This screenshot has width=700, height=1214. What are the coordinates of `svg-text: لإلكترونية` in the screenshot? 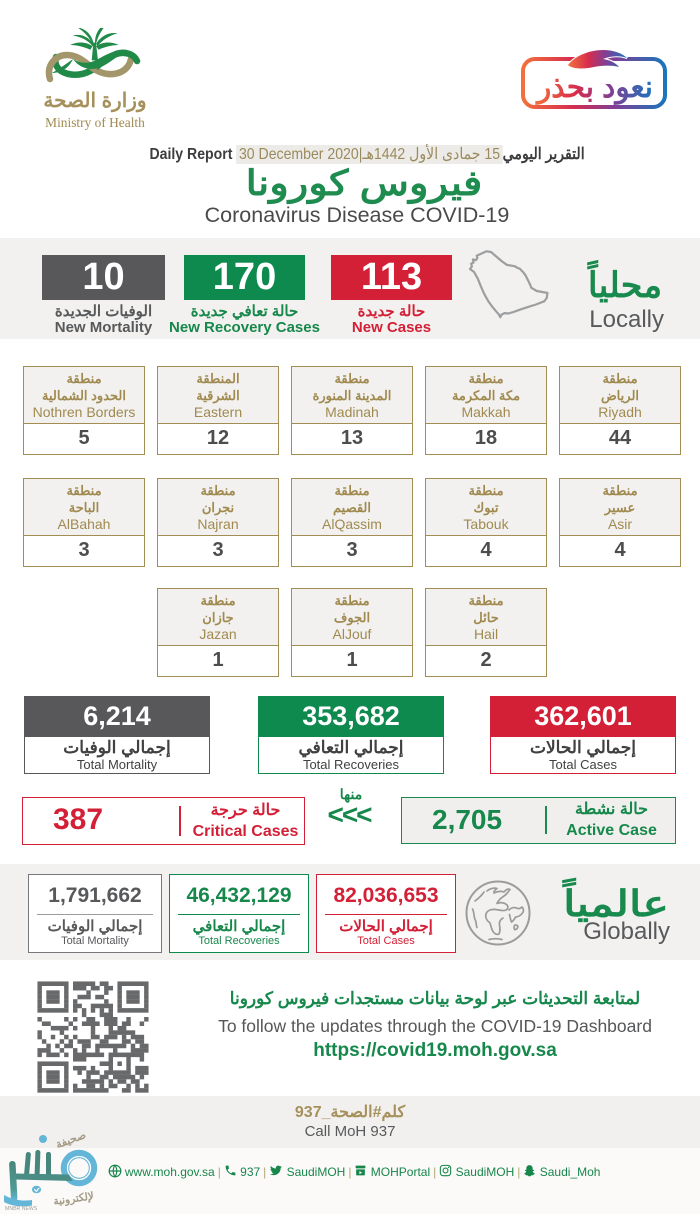 It's located at (74, 1199).